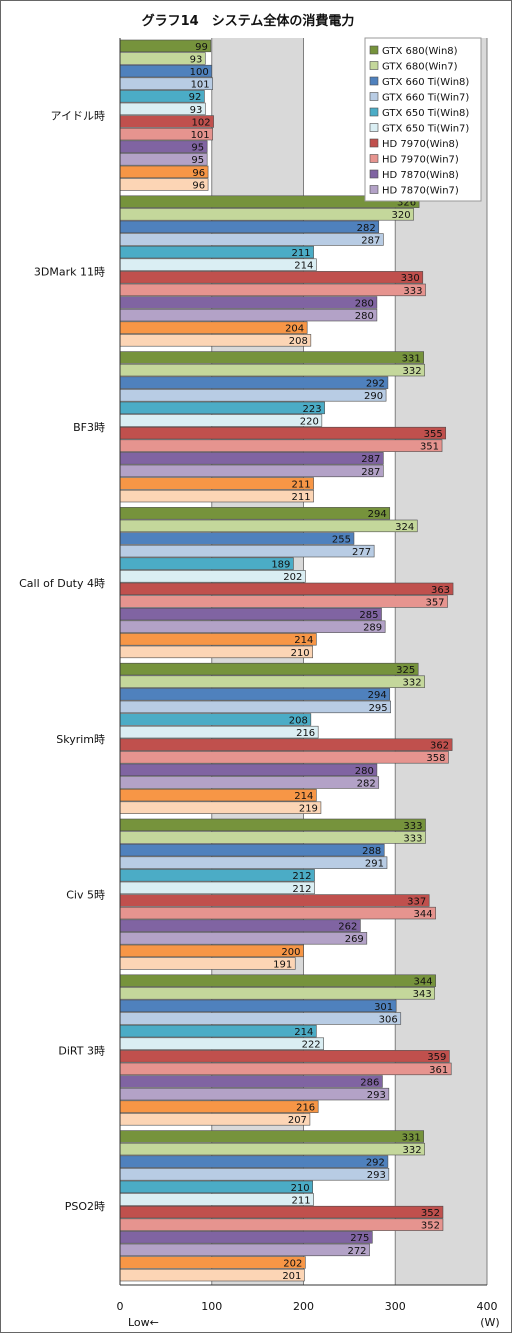 Image resolution: width=512 pixels, height=1338 pixels. Describe the element at coordinates (383, 1007) in the screenshot. I see `bar-value-label: 301` at that location.